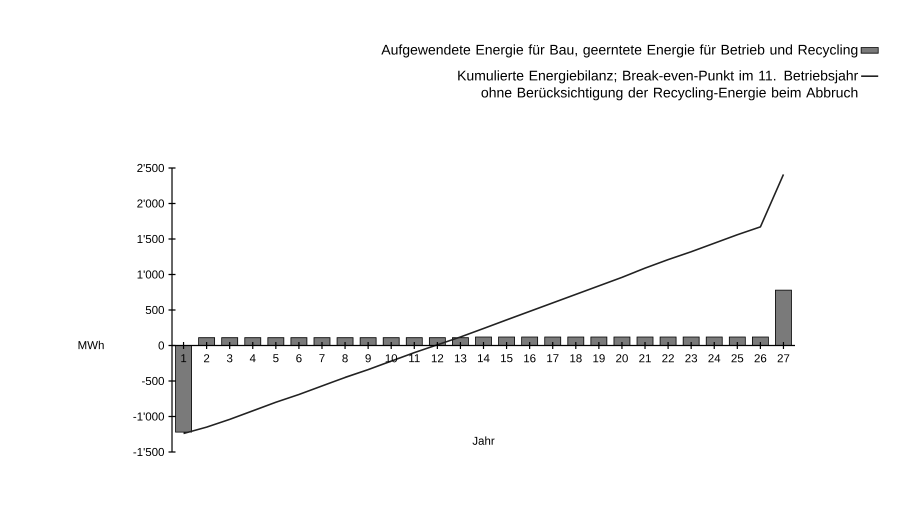 Image resolution: width=921 pixels, height=530 pixels. What do you see at coordinates (668, 358) in the screenshot?
I see `x-tick-label: 22` at bounding box center [668, 358].